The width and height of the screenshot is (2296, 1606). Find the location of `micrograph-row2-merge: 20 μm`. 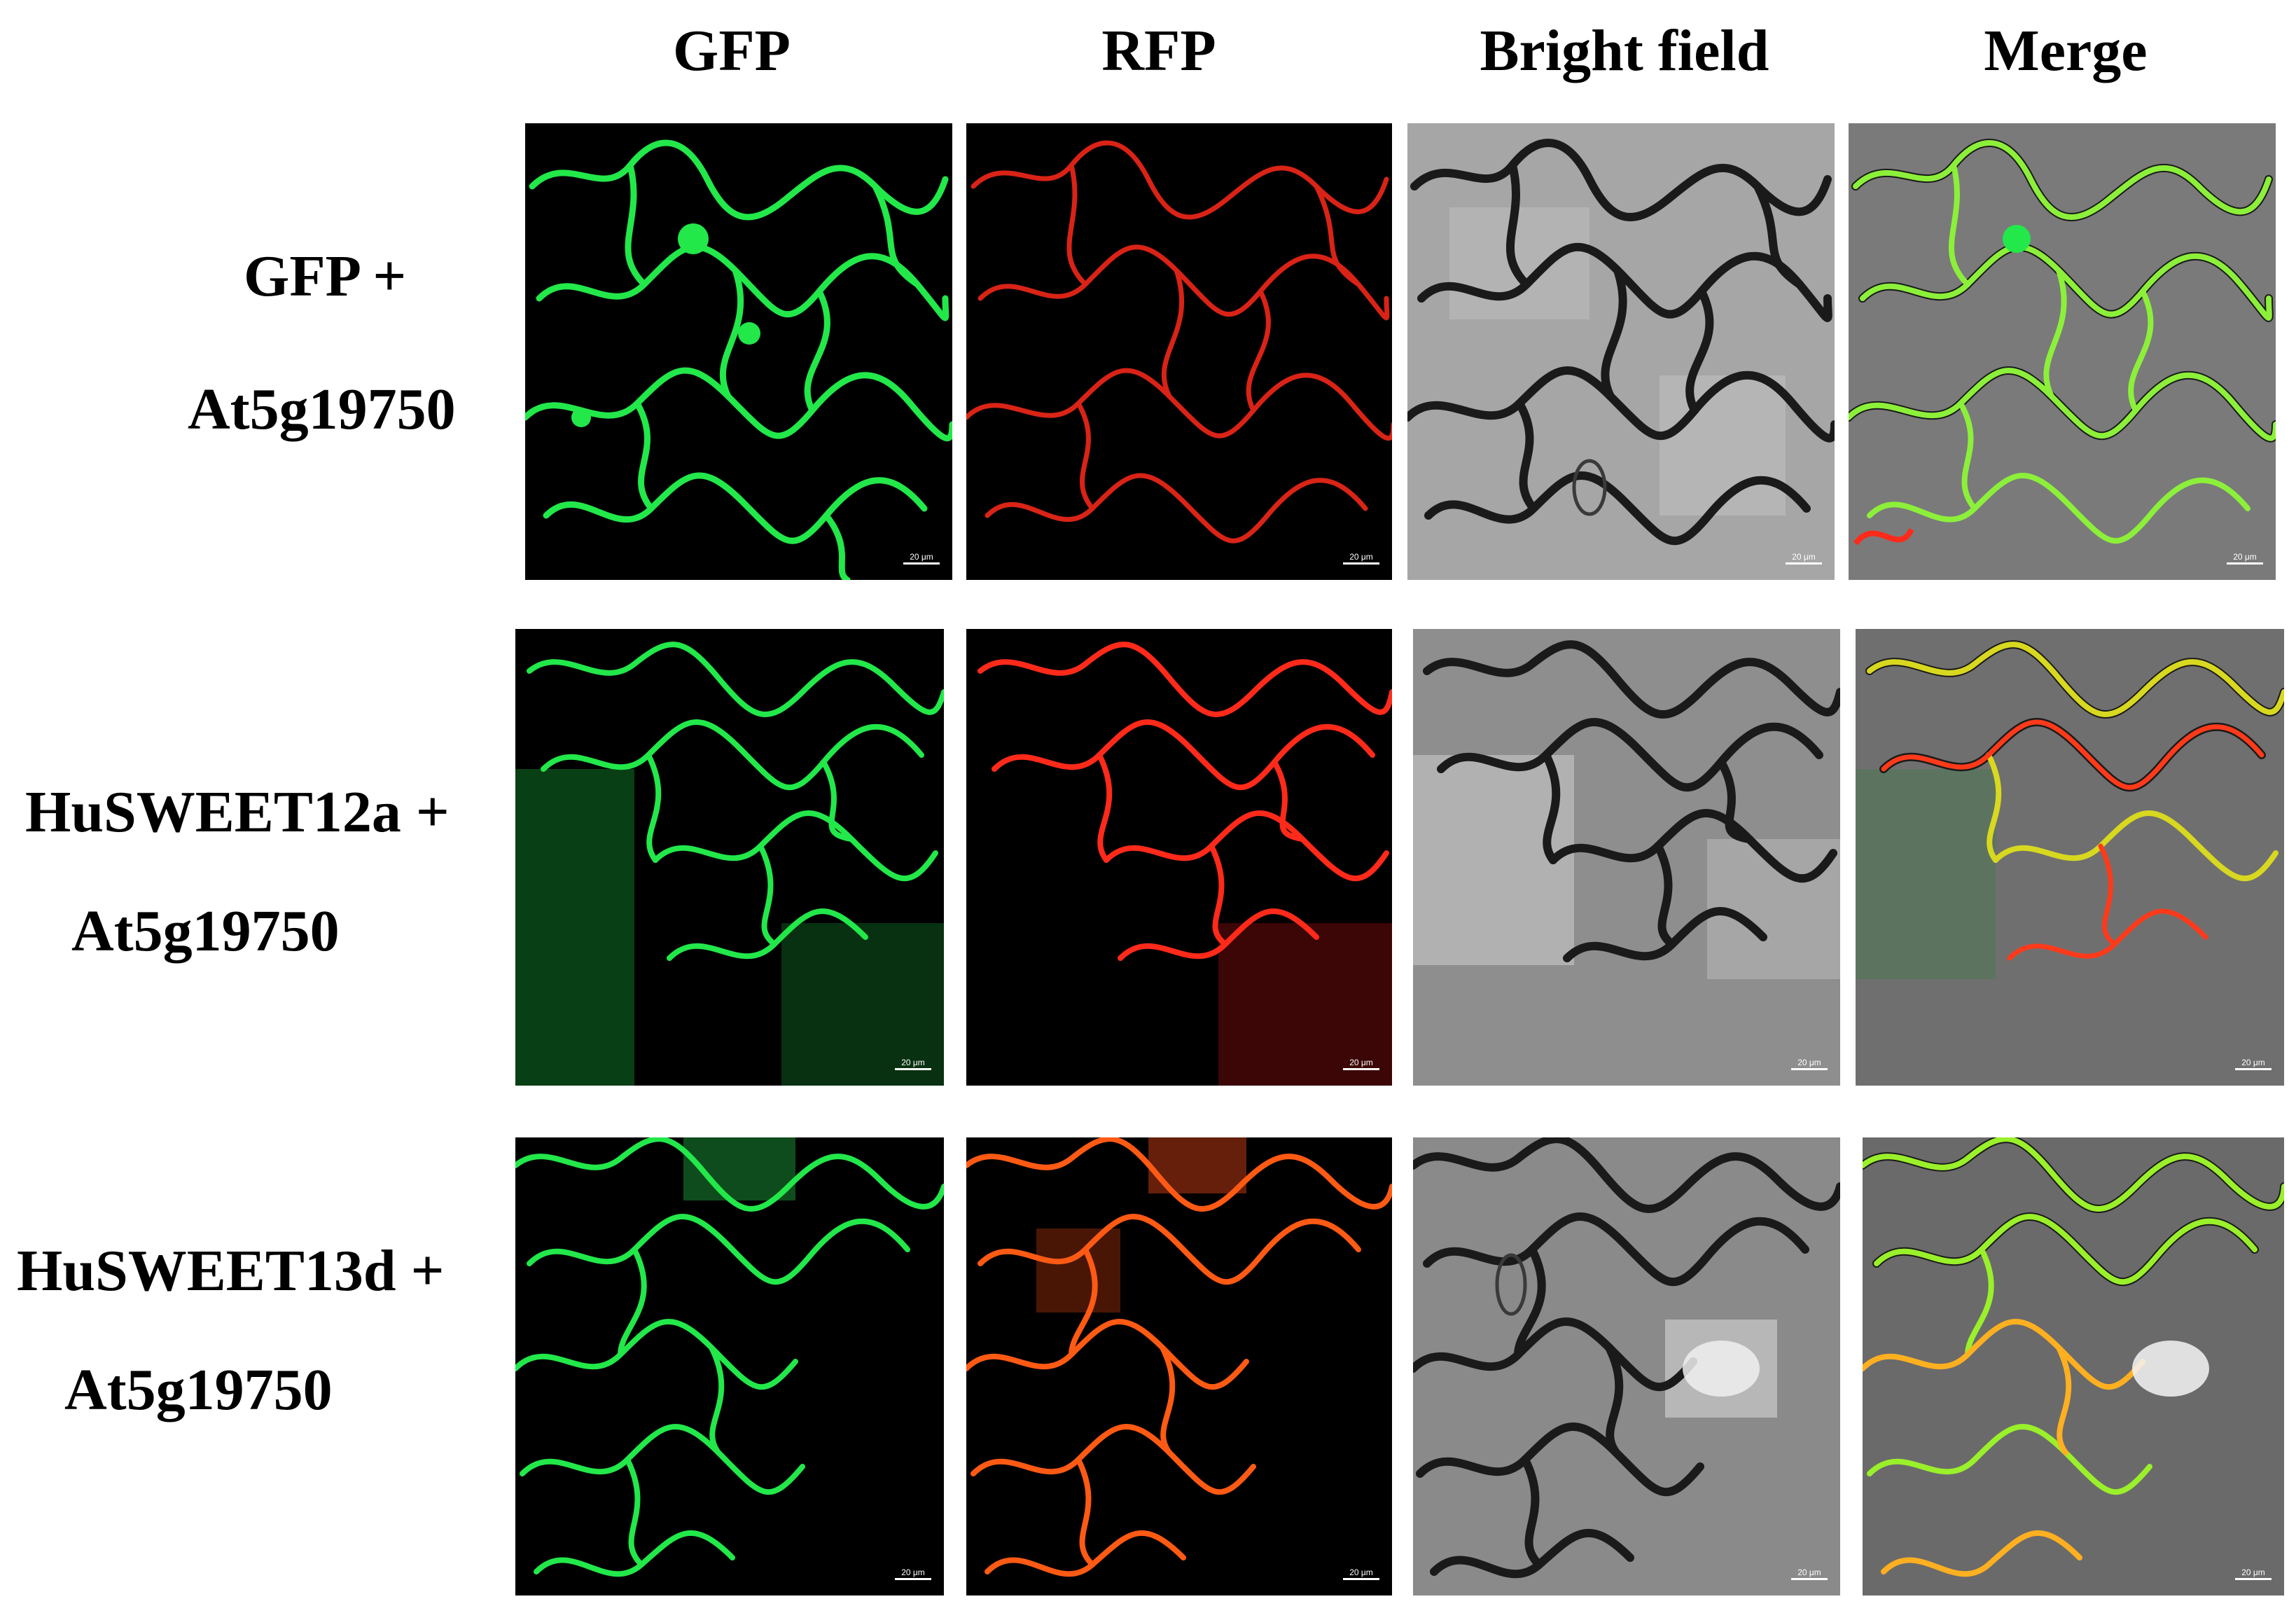

micrograph-row2-merge: 20 μm is located at coordinates (2070, 857).